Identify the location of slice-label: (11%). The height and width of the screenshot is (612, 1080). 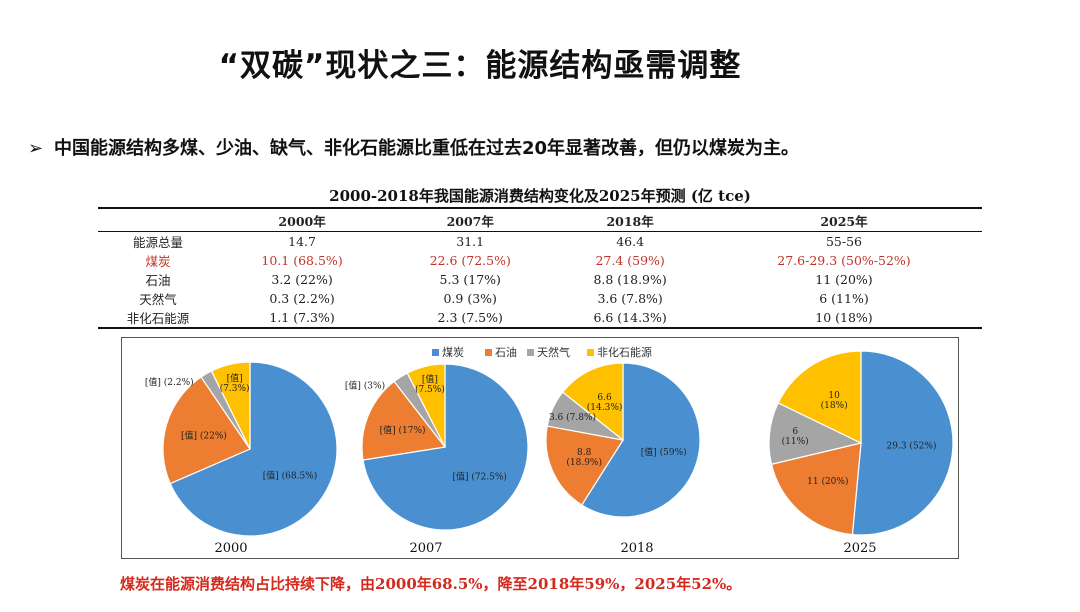
(795, 441).